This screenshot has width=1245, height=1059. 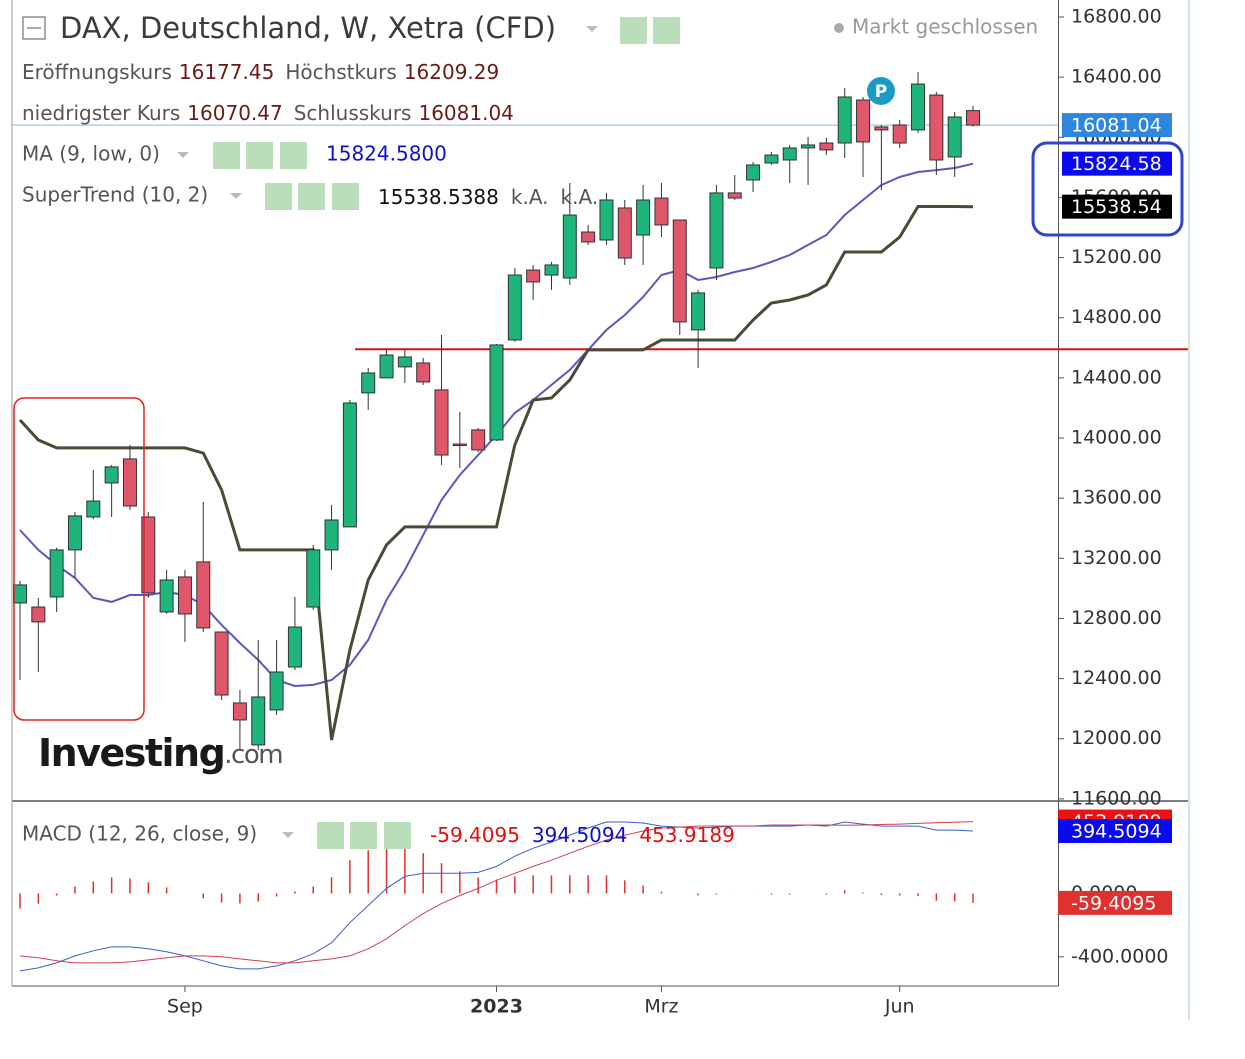 What do you see at coordinates (465, 113) in the screenshot?
I see `legend-value: 16081.04` at bounding box center [465, 113].